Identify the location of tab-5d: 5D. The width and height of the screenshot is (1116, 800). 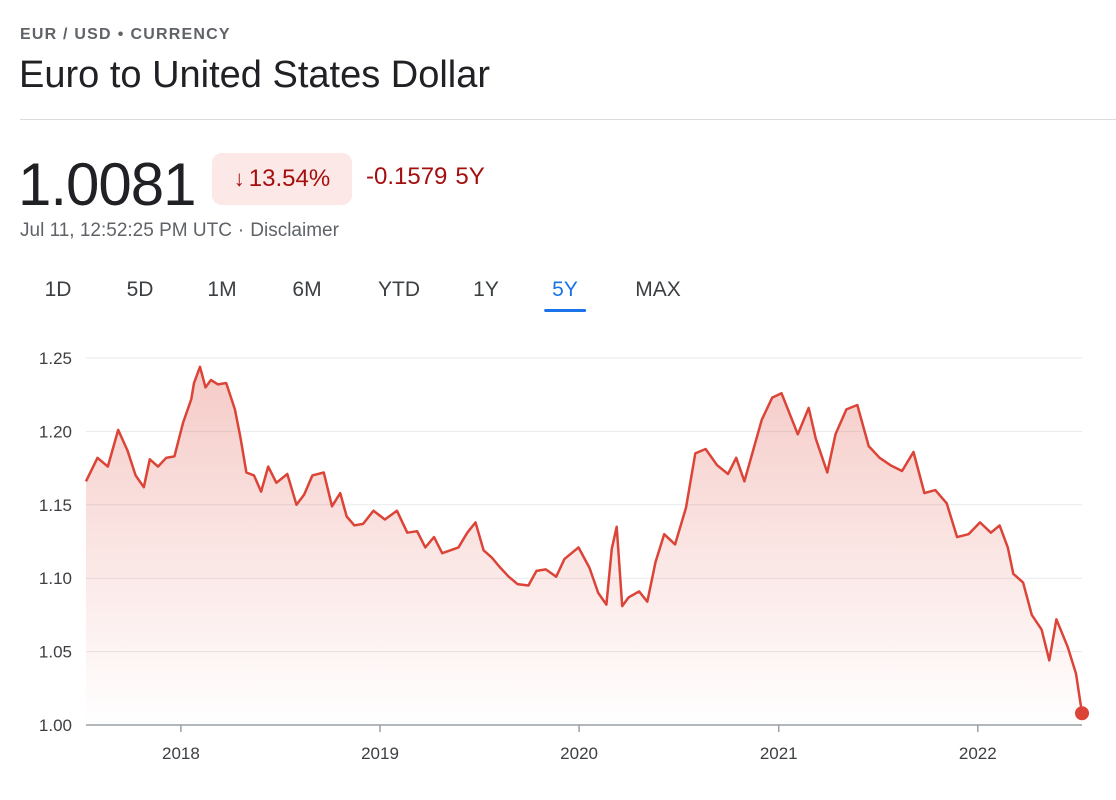
(140, 289).